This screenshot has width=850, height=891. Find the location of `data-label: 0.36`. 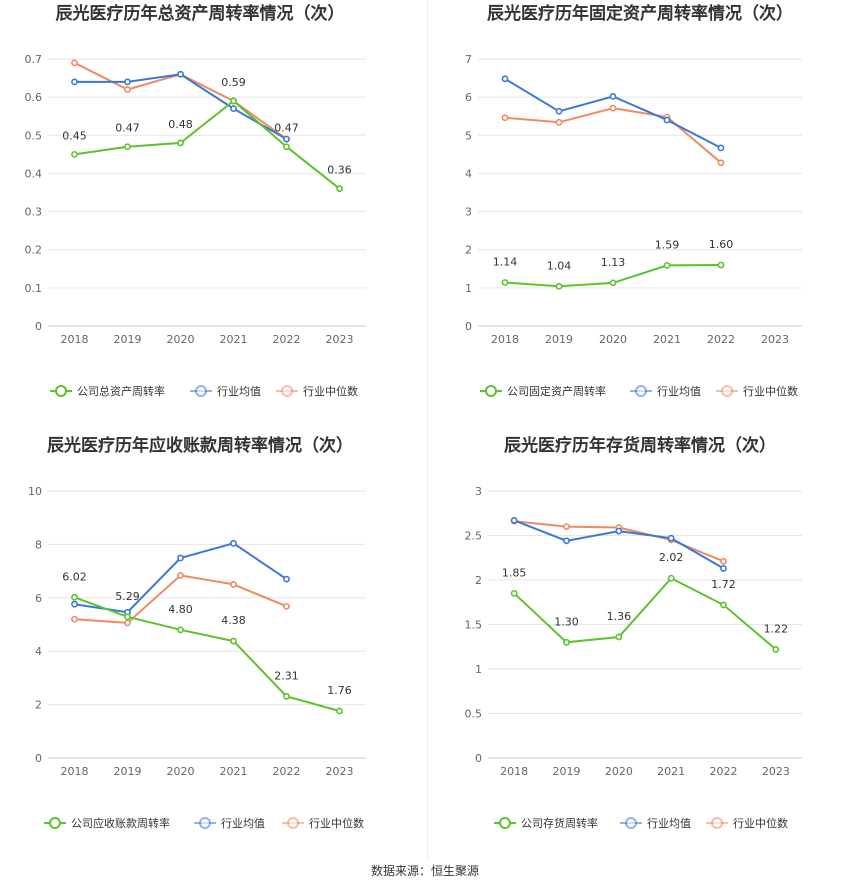

data-label: 0.36 is located at coordinates (339, 170).